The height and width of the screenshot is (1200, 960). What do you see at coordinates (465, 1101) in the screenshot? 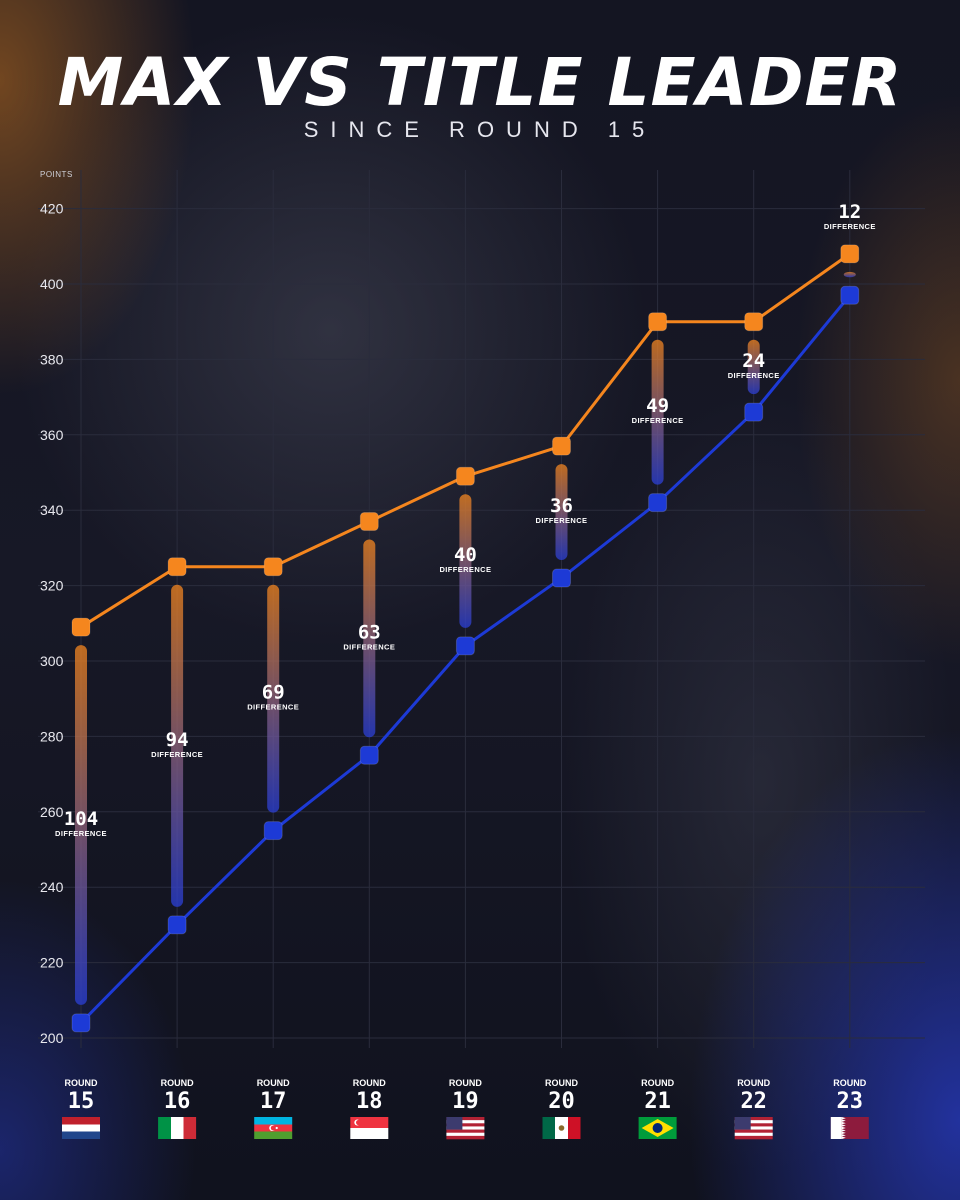
I see `round-number: 19` at bounding box center [465, 1101].